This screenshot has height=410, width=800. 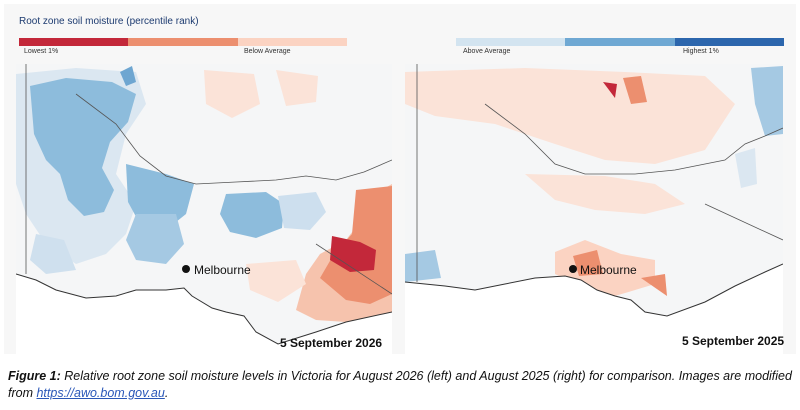 I want to click on legend-swatch-above, so click(x=511, y=42).